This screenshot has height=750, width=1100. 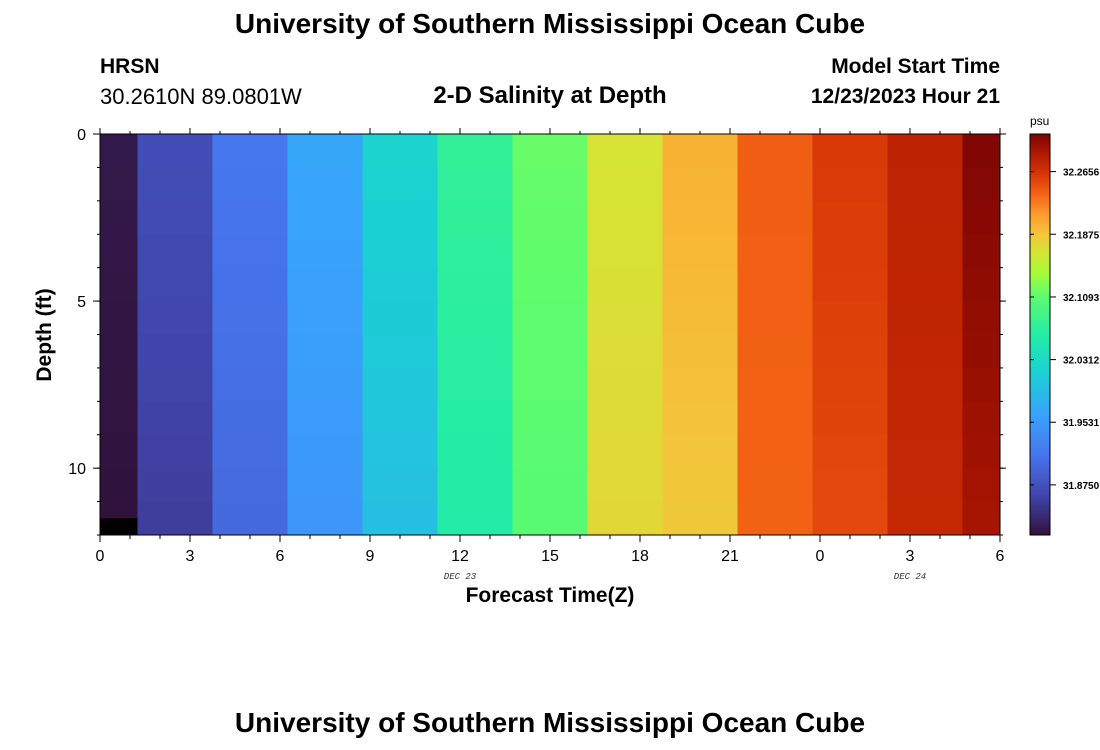 What do you see at coordinates (915, 66) in the screenshot?
I see `model-start-label: Model Start Time` at bounding box center [915, 66].